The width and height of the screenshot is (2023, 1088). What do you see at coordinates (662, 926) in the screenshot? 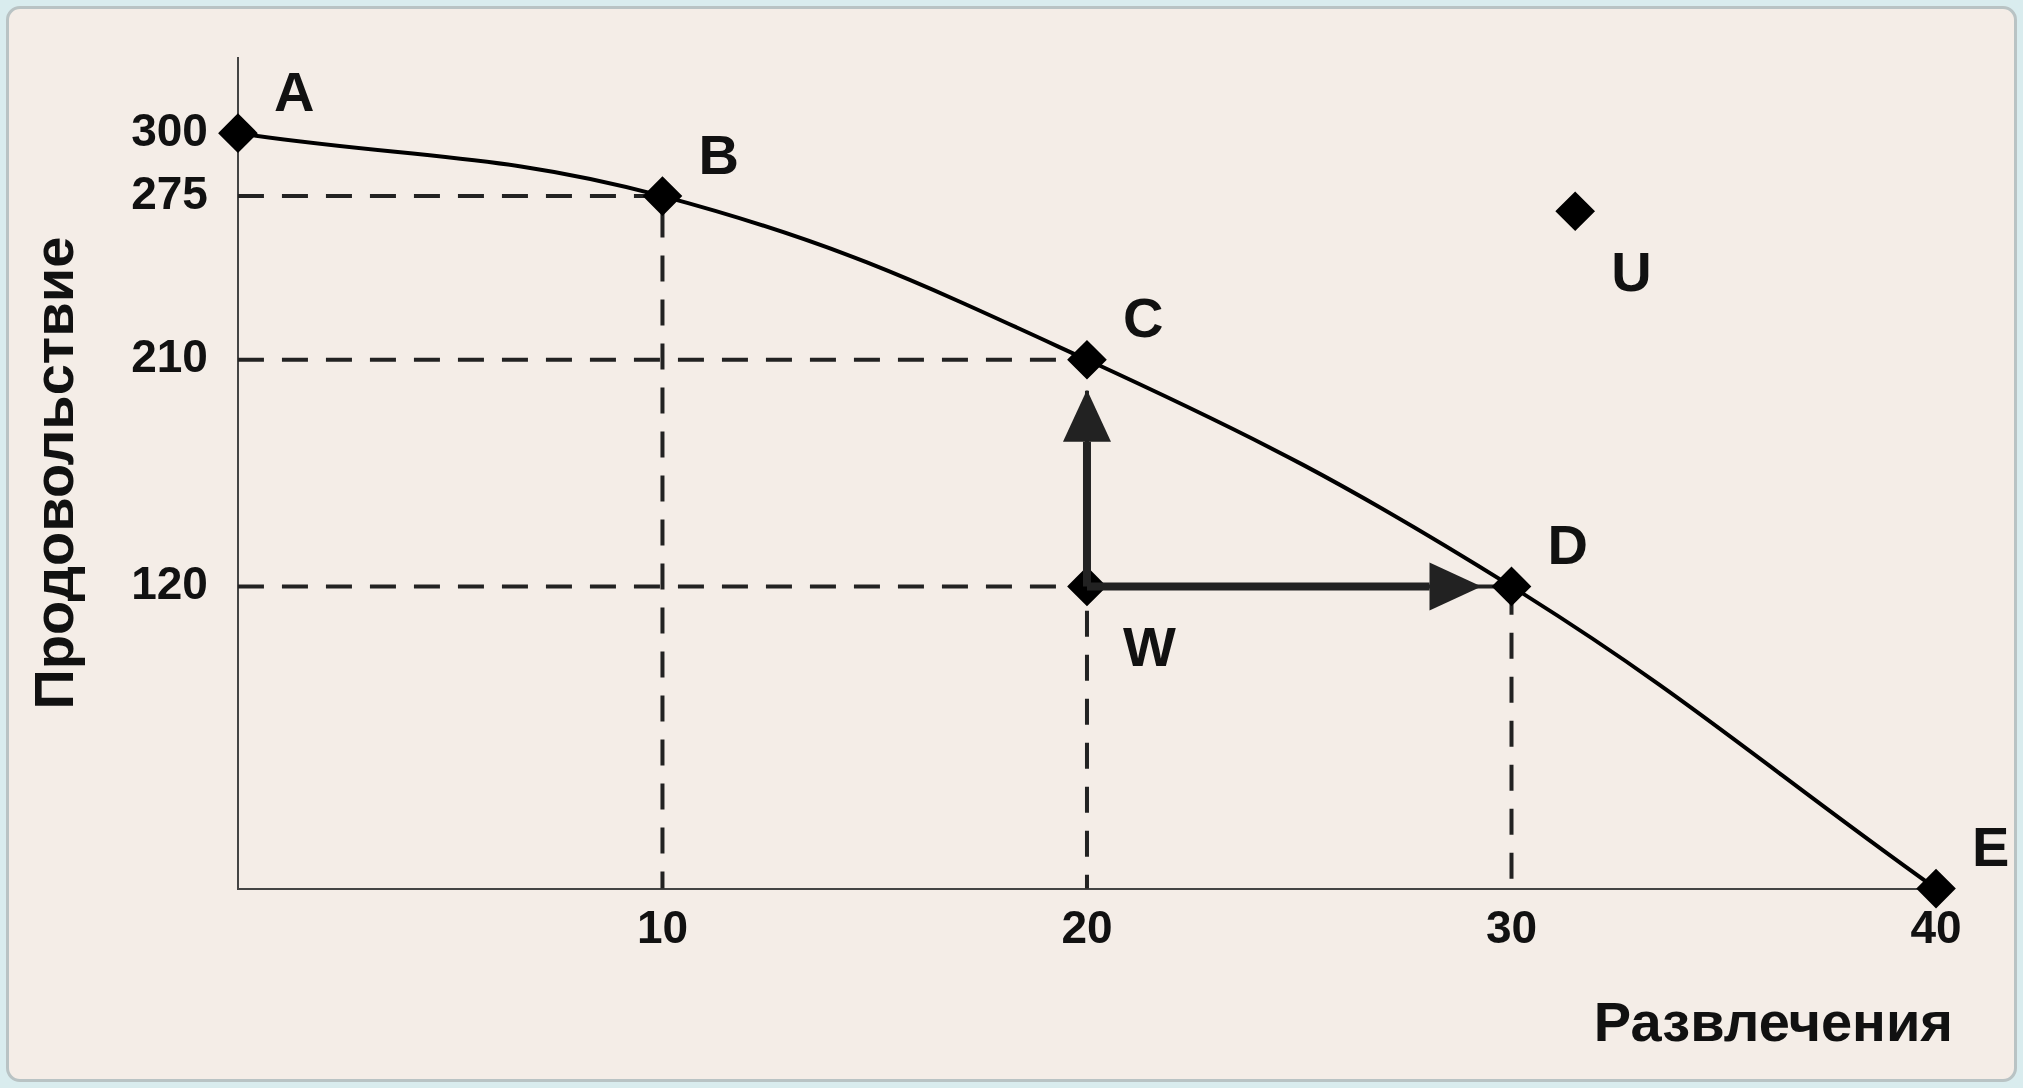
I see `x-tick-label: 10` at bounding box center [662, 926].